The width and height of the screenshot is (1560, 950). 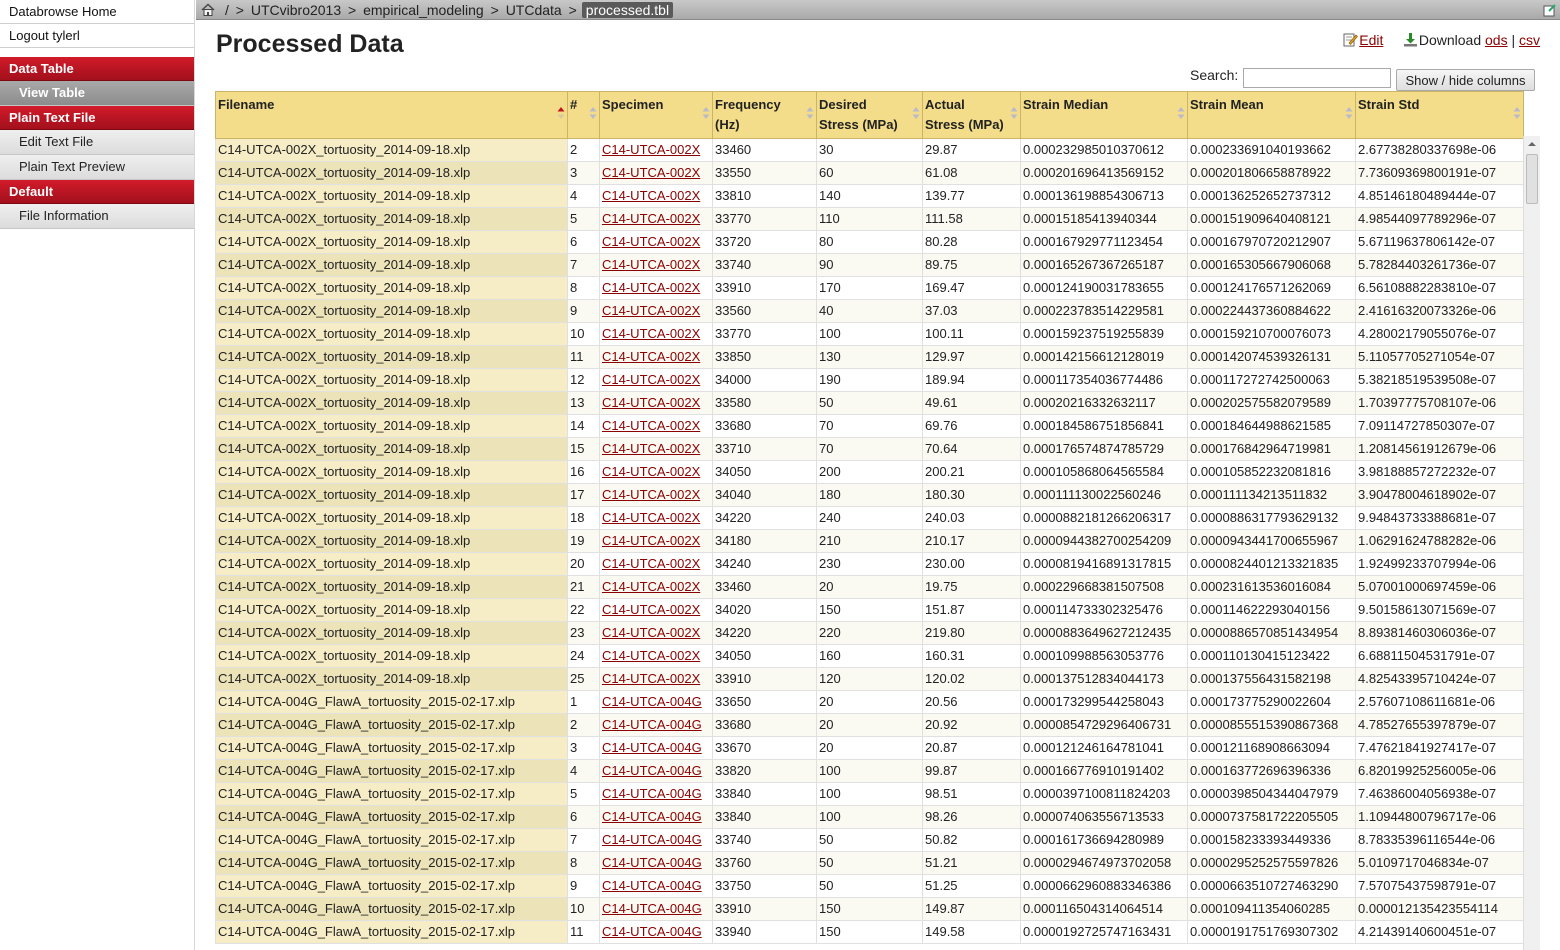 I want to click on strain-mean-cell: 0.000117272742500063, so click(x=1271, y=380).